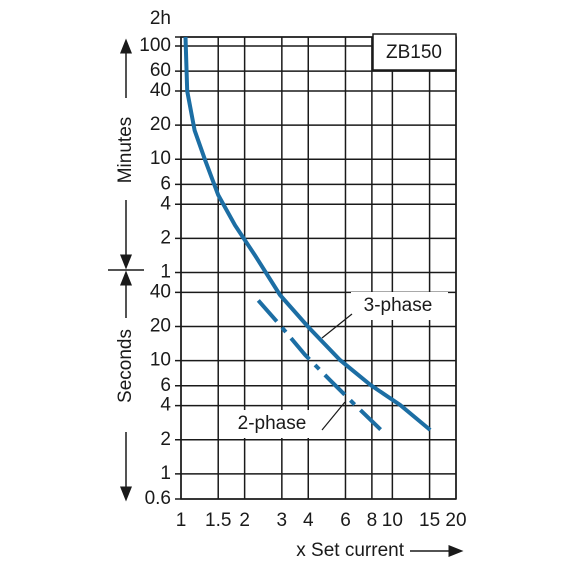 This screenshot has height=580, width=580. What do you see at coordinates (308, 520) in the screenshot?
I see `x-tick-label: 4` at bounding box center [308, 520].